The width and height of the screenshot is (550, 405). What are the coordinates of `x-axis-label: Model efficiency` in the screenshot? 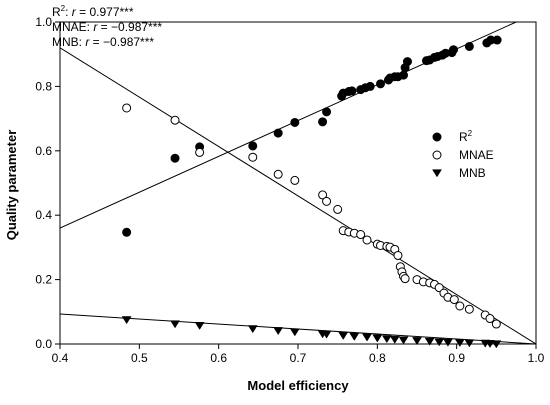 It's located at (298, 385).